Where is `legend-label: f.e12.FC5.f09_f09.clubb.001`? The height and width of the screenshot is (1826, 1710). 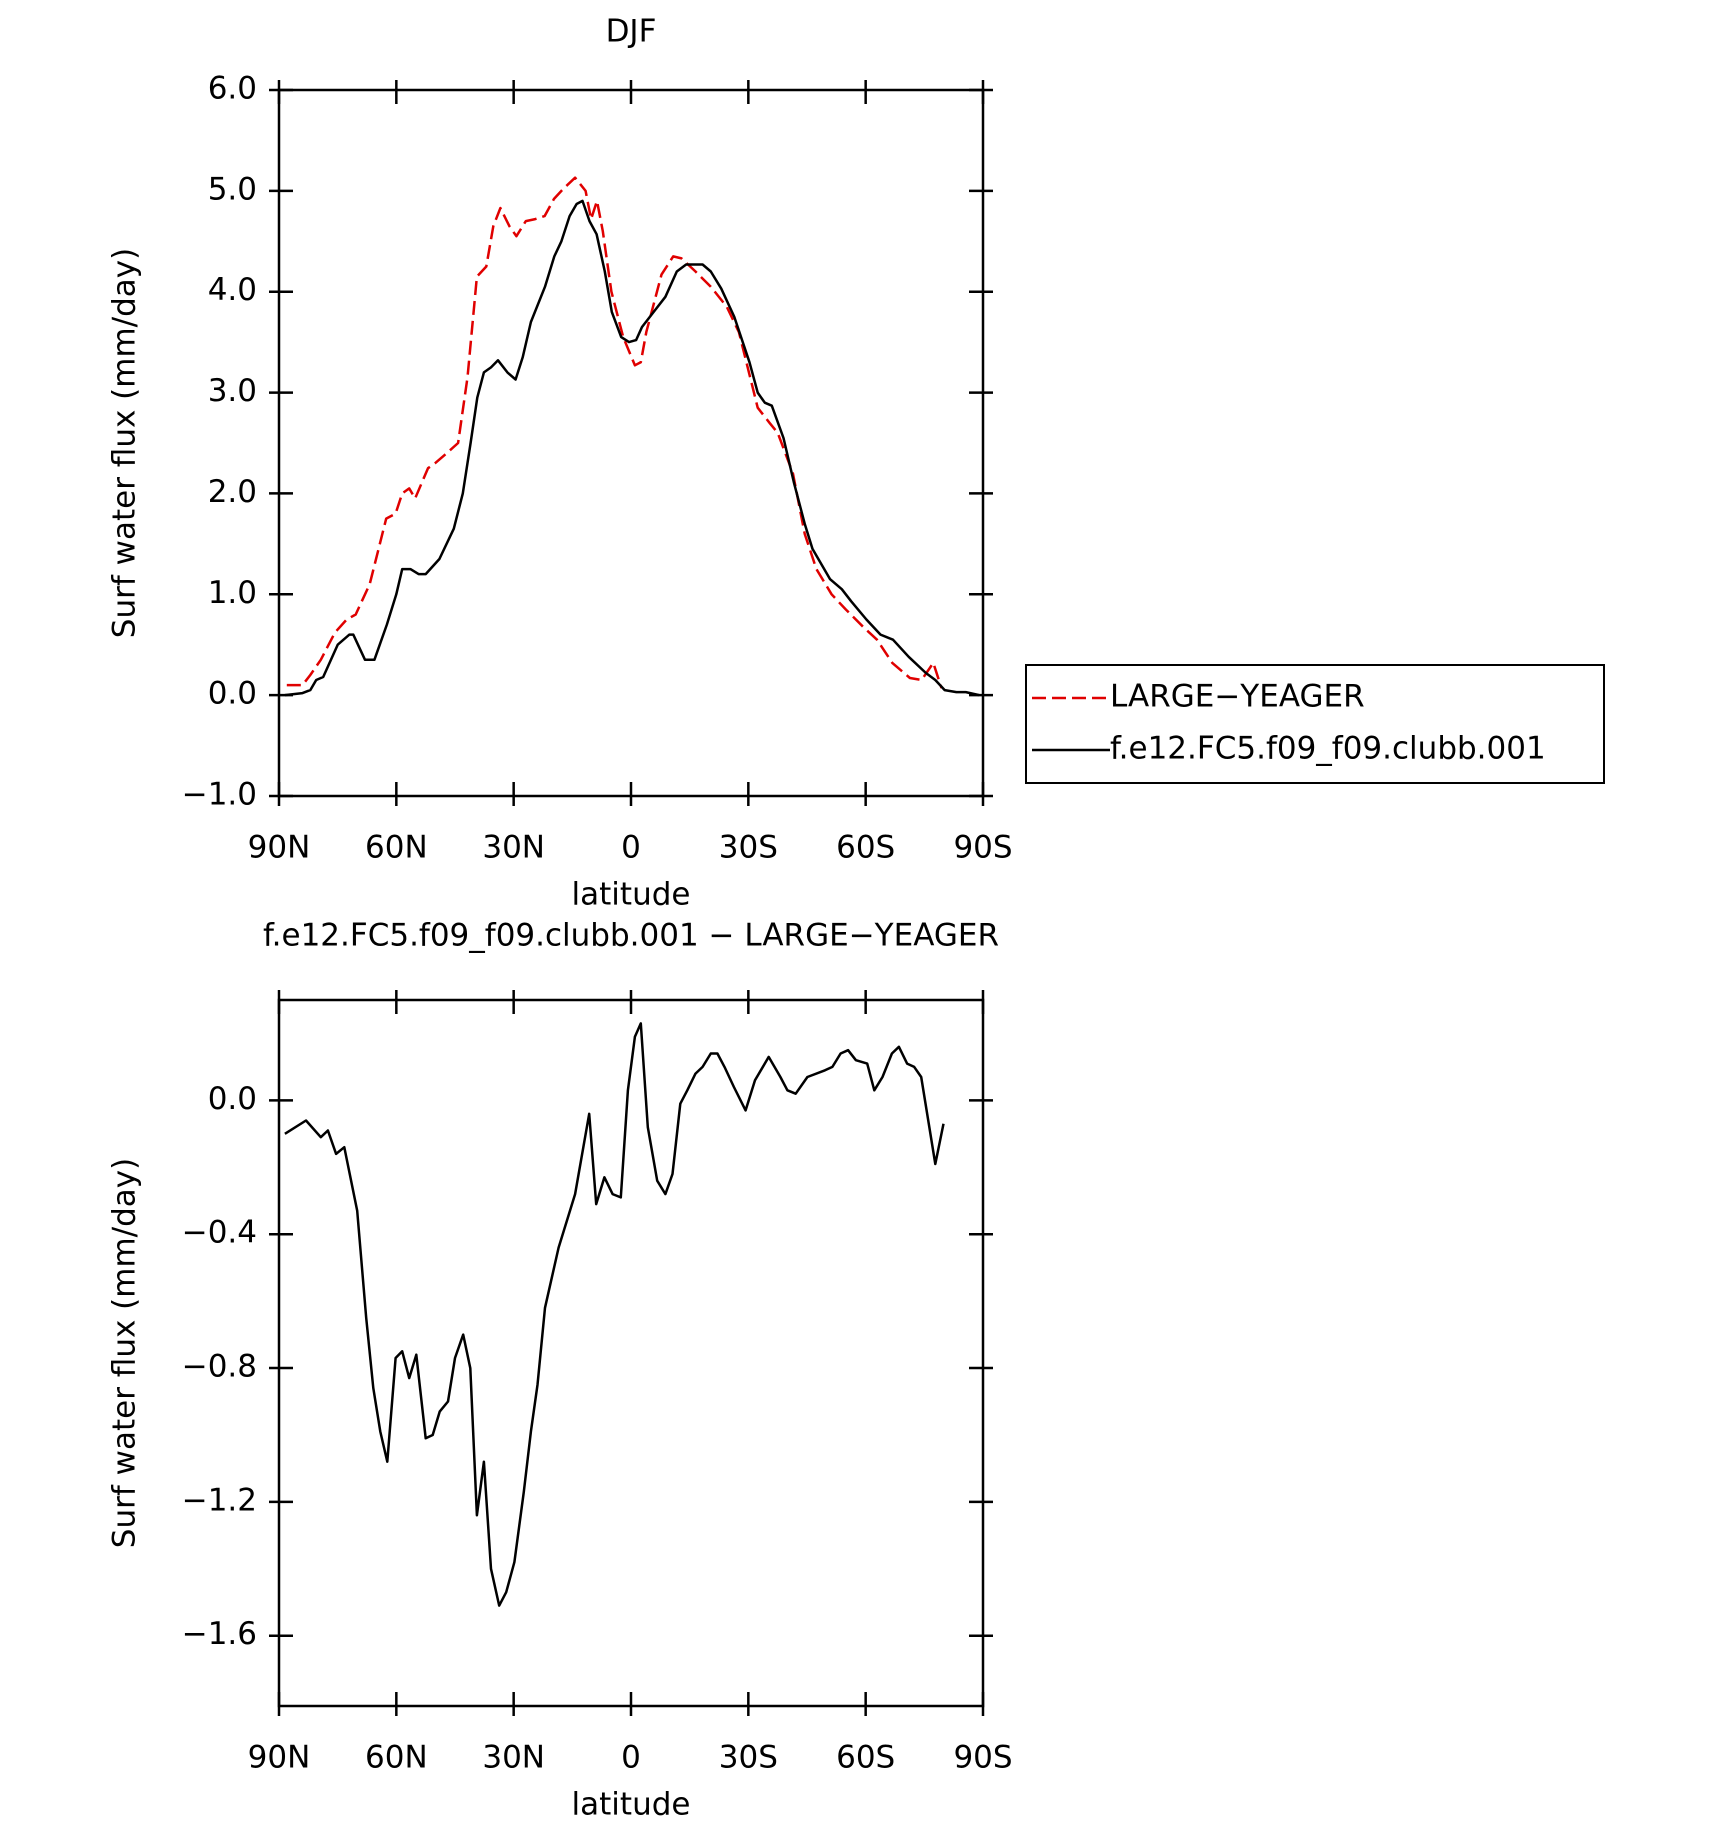 legend-label: f.e12.FC5.f09_f09.clubb.001 is located at coordinates (1328, 749).